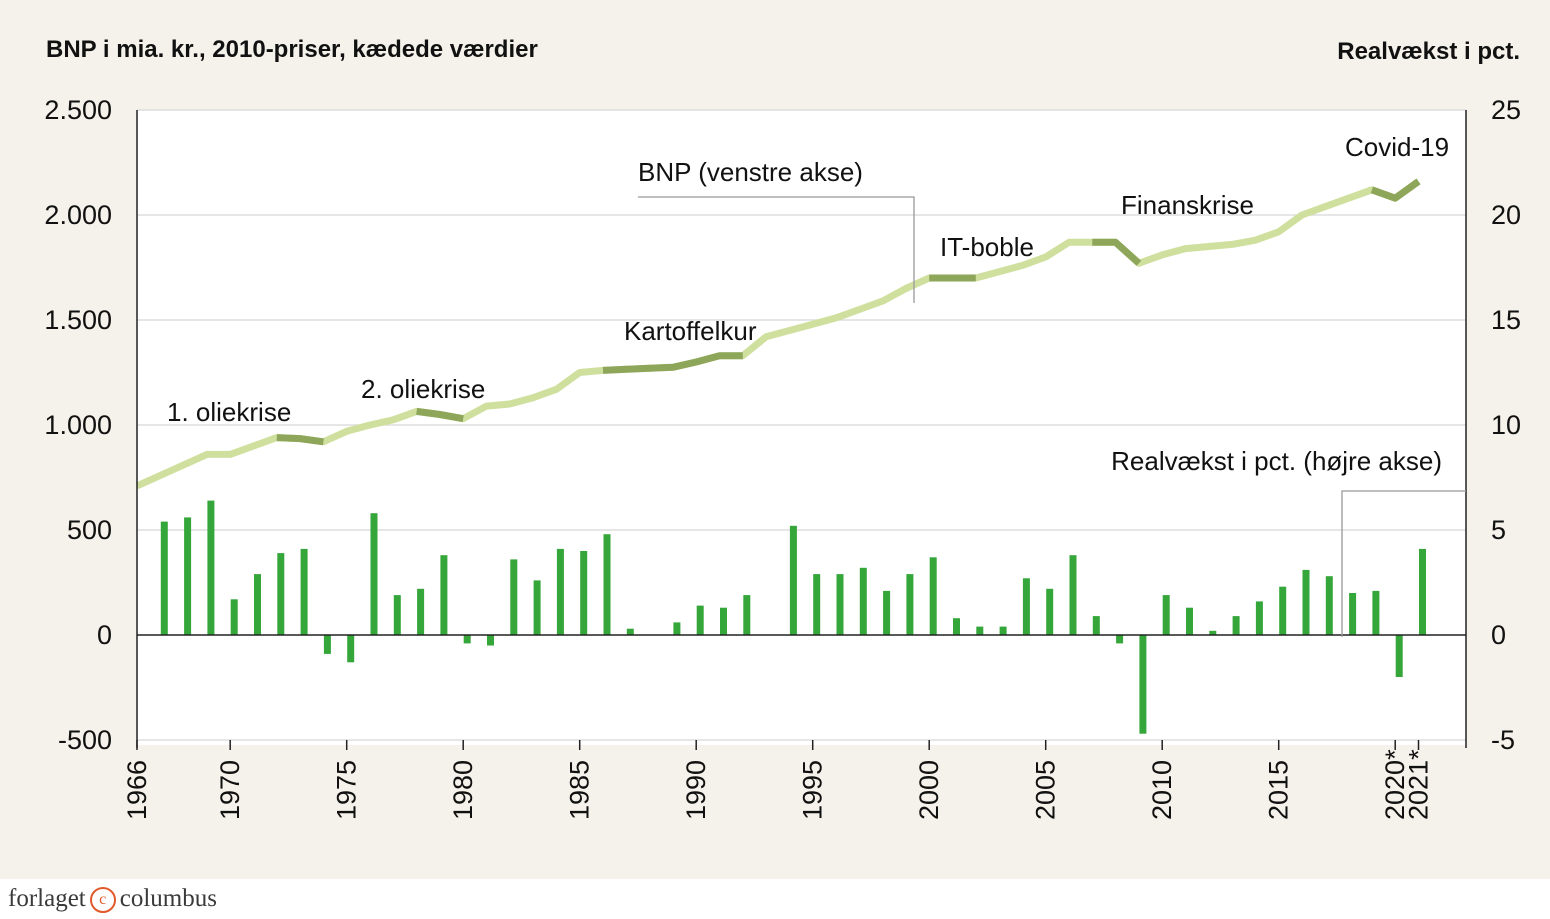  What do you see at coordinates (137, 790) in the screenshot?
I see `x-tick-label: 1966` at bounding box center [137, 790].